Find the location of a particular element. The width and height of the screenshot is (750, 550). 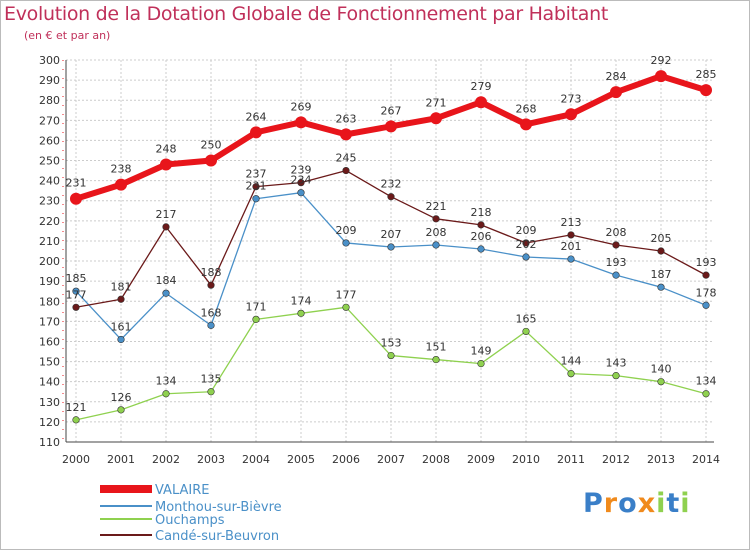

y-tick-label: 270 is located at coordinates (49, 120).